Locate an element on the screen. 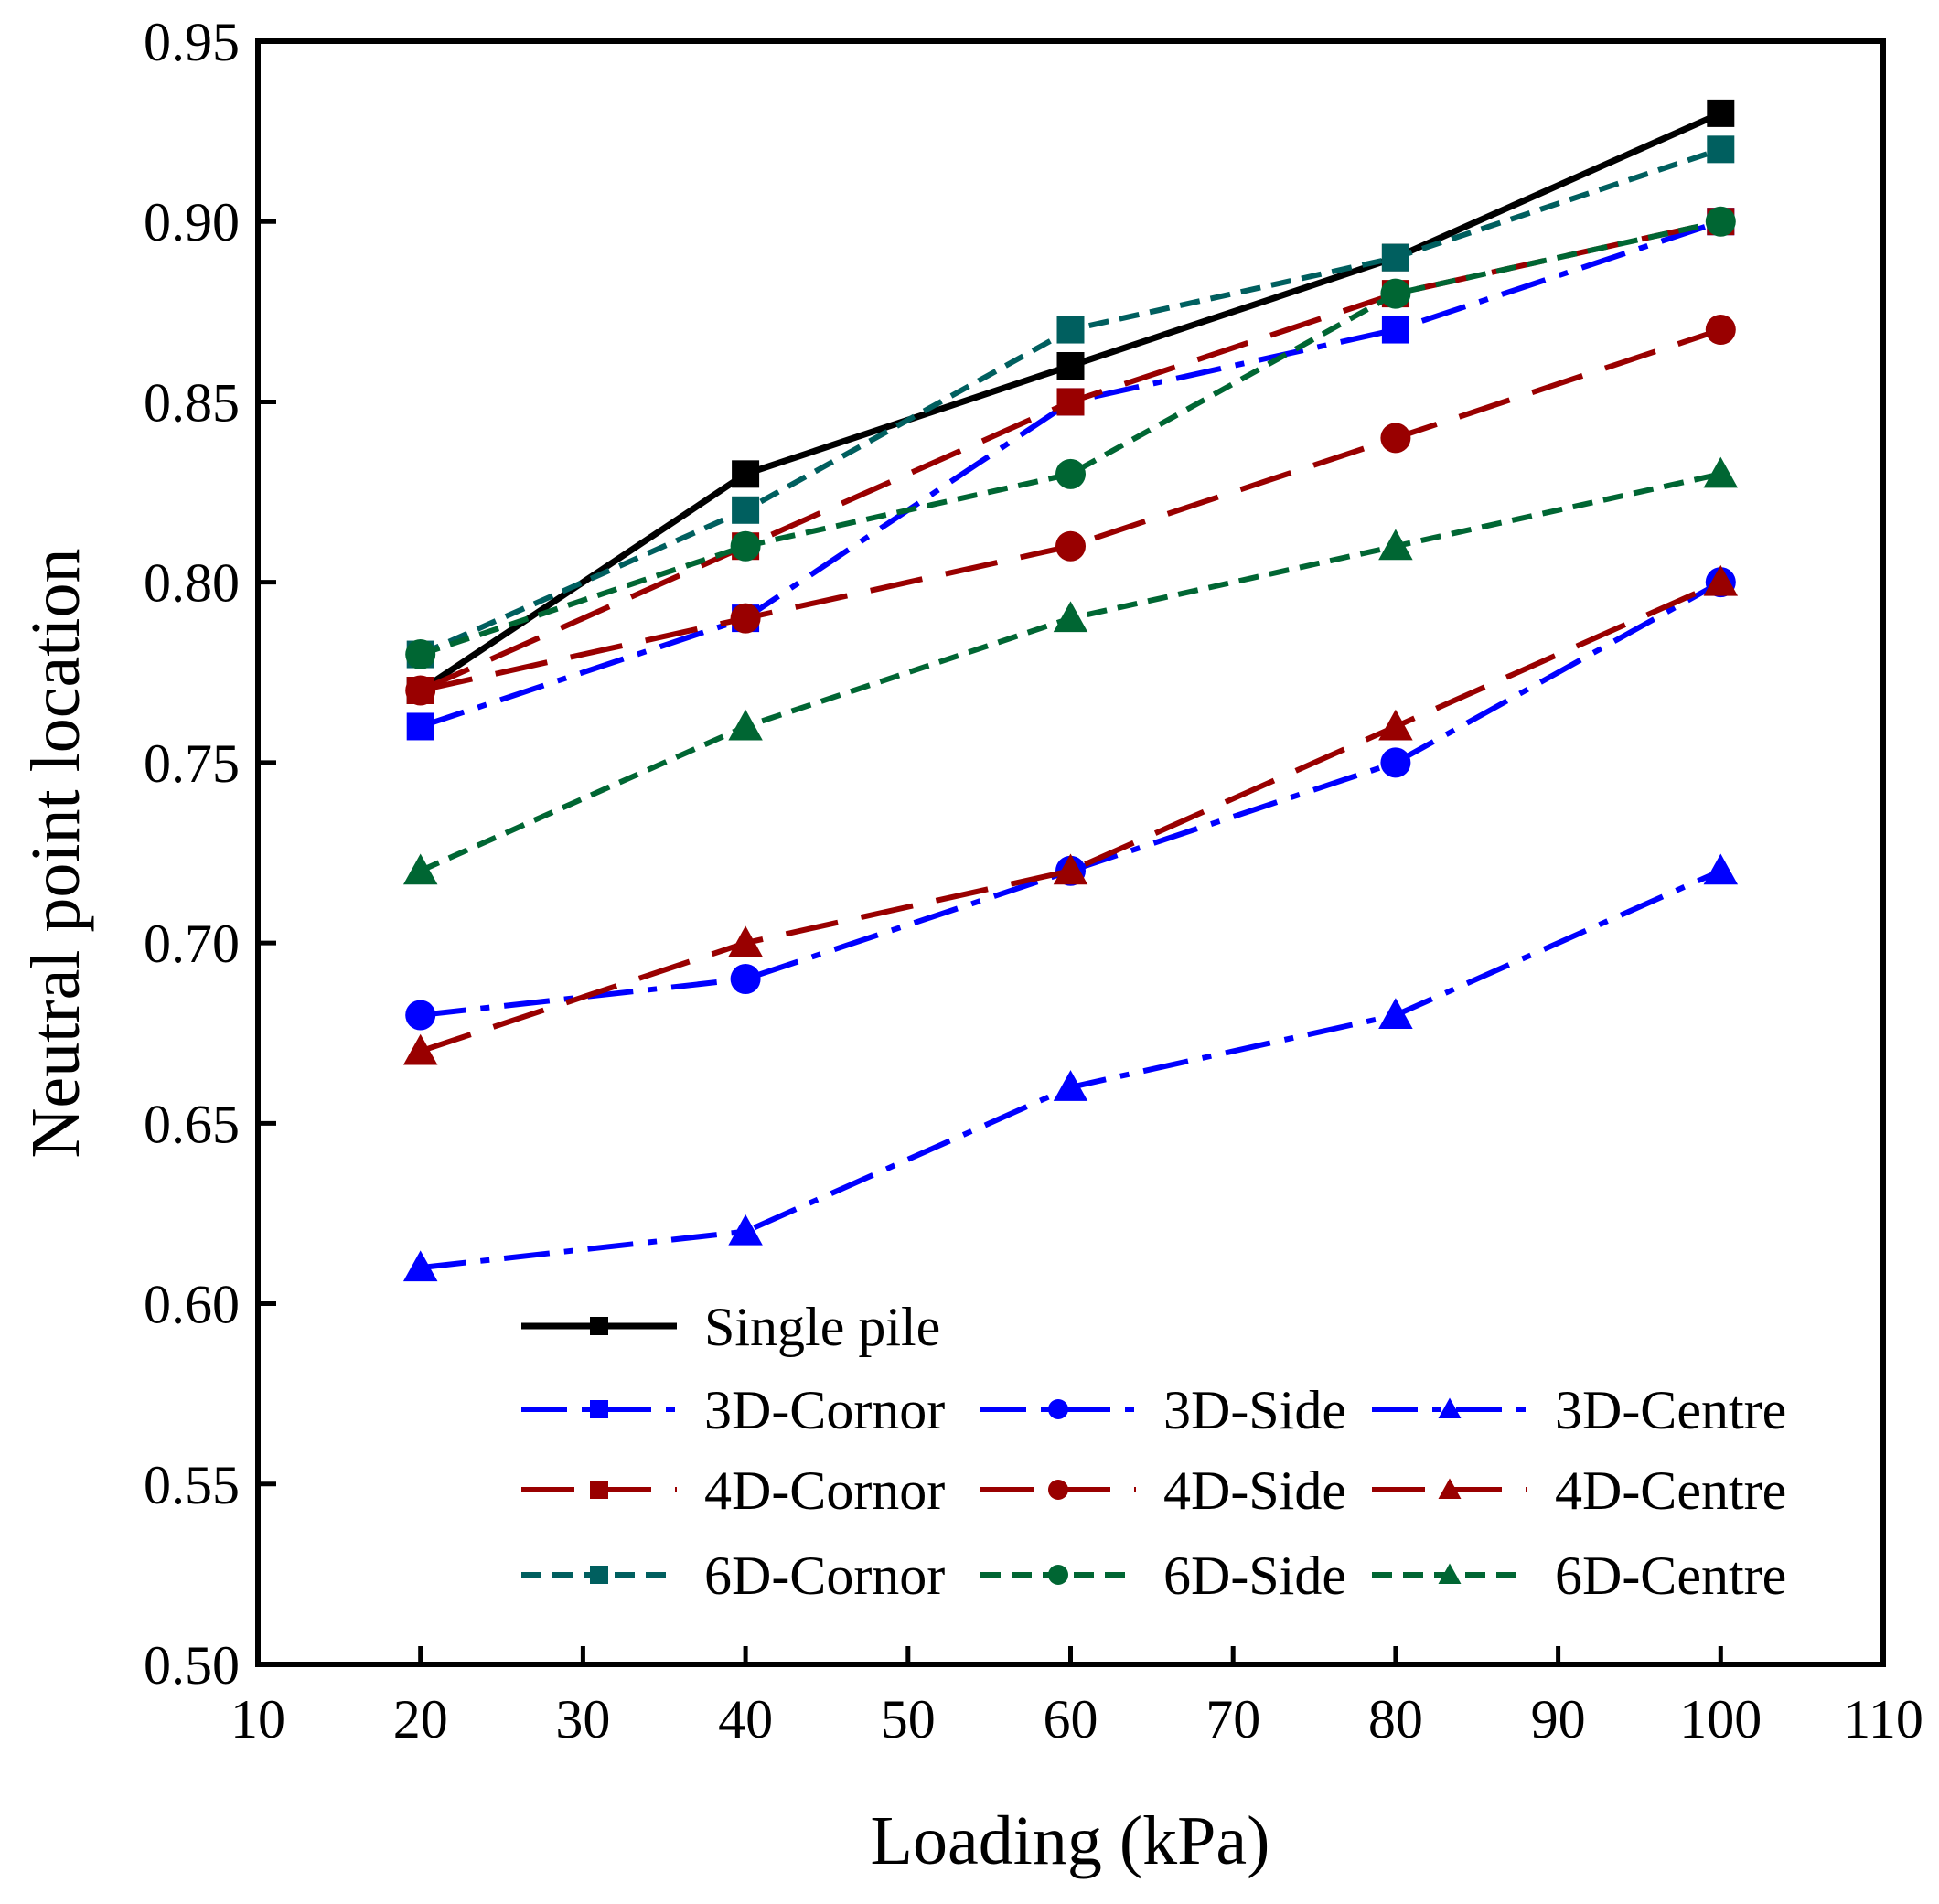  legend-label-2: 3D-Side is located at coordinates (1254, 1410).